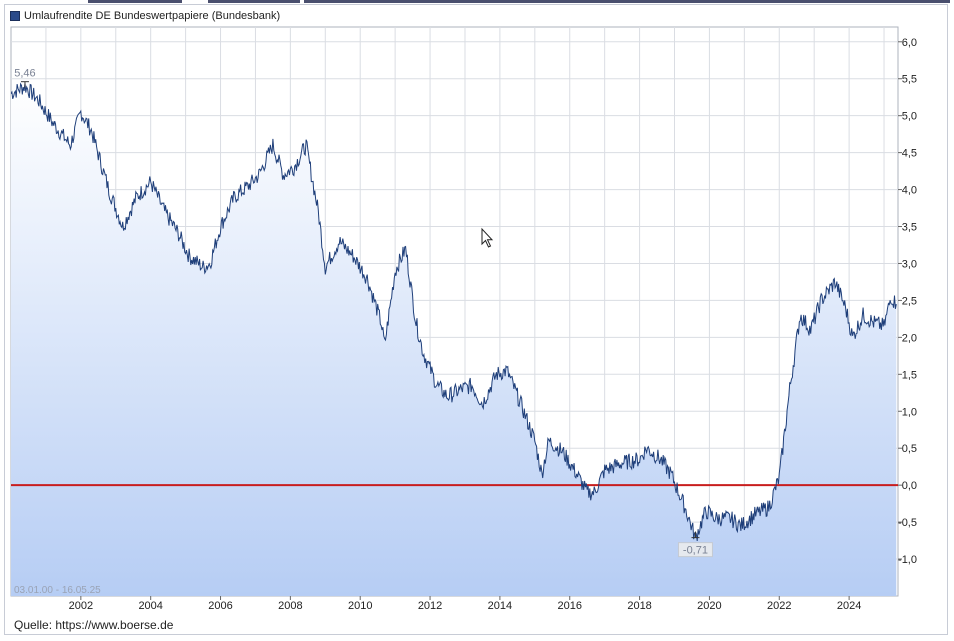 The image size is (954, 641). Describe the element at coordinates (909, 449) in the screenshot. I see `y-tick-label-11: 0,5` at that location.